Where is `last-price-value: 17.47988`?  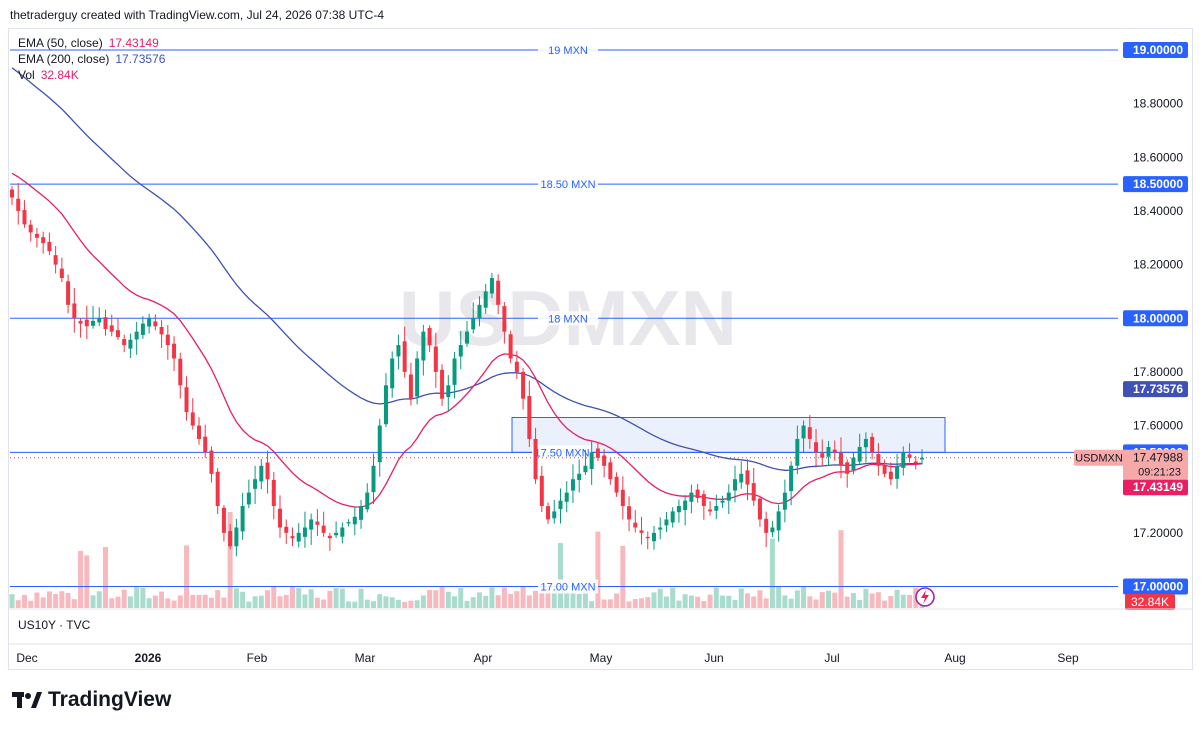 last-price-value: 17.47988 is located at coordinates (1158, 458).